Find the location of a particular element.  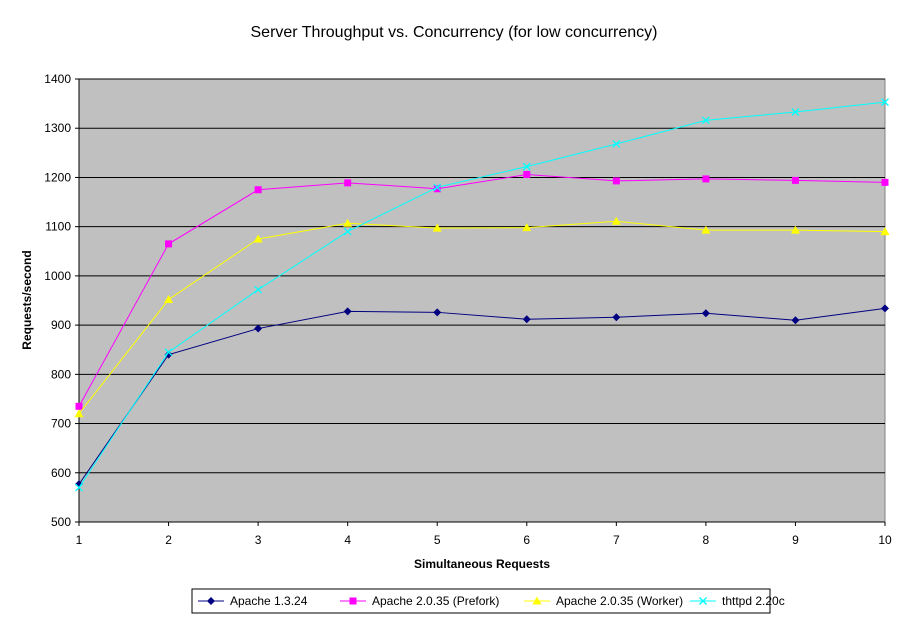

x-tick-label: 9 is located at coordinates (795, 540).